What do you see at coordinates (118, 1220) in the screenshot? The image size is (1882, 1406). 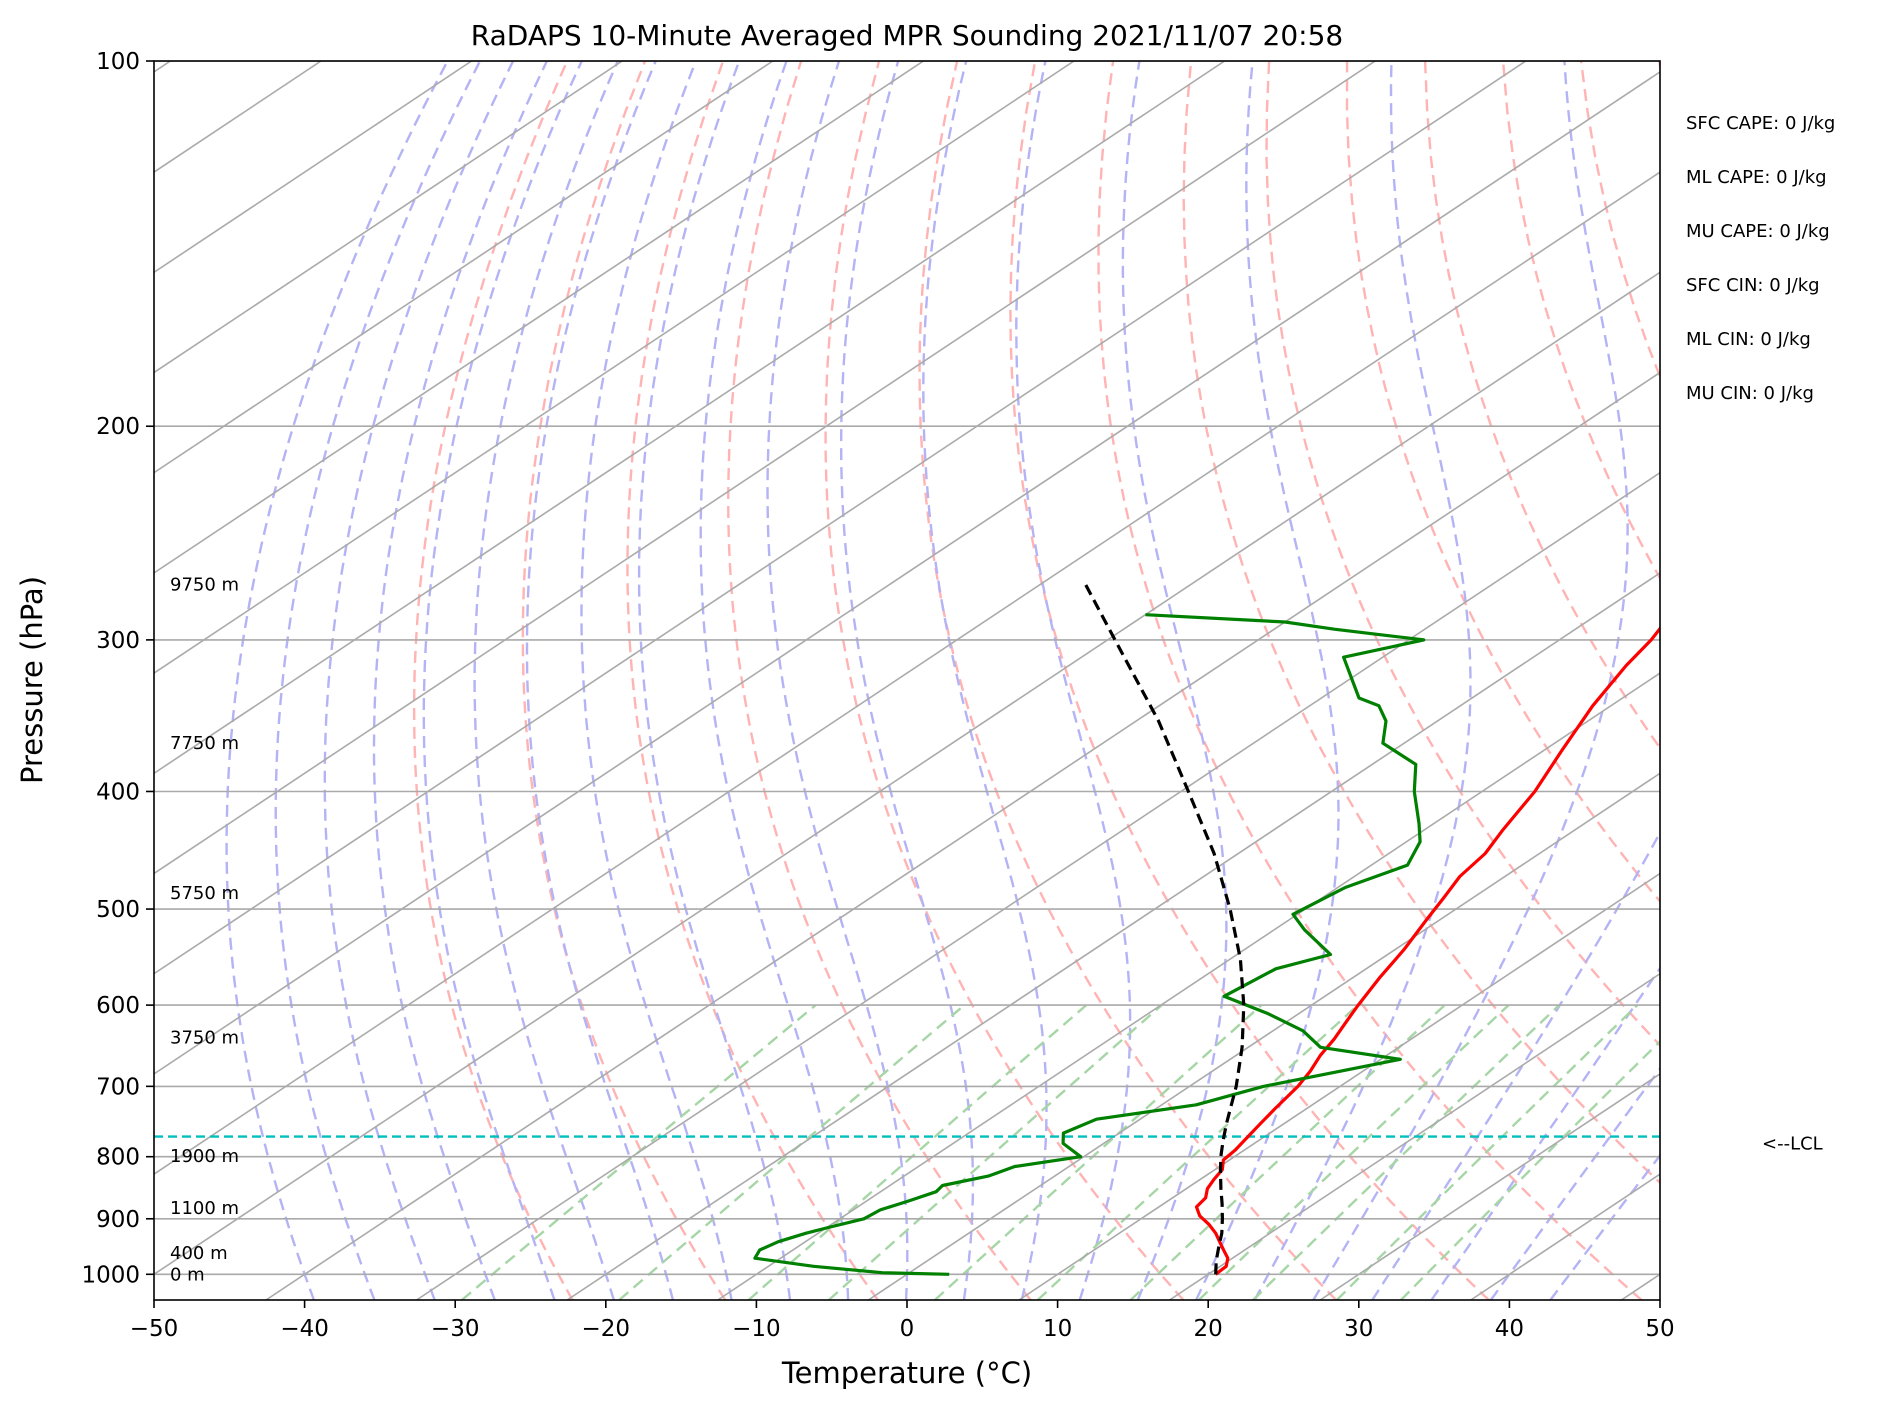 I see `y-tick-label: 900` at bounding box center [118, 1220].